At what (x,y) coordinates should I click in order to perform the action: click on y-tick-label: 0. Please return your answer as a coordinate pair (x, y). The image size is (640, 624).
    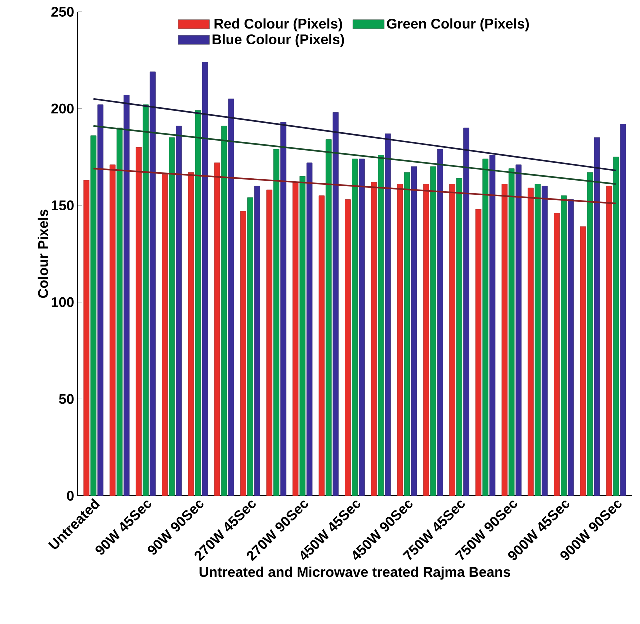
    Looking at the image, I should click on (70, 496).